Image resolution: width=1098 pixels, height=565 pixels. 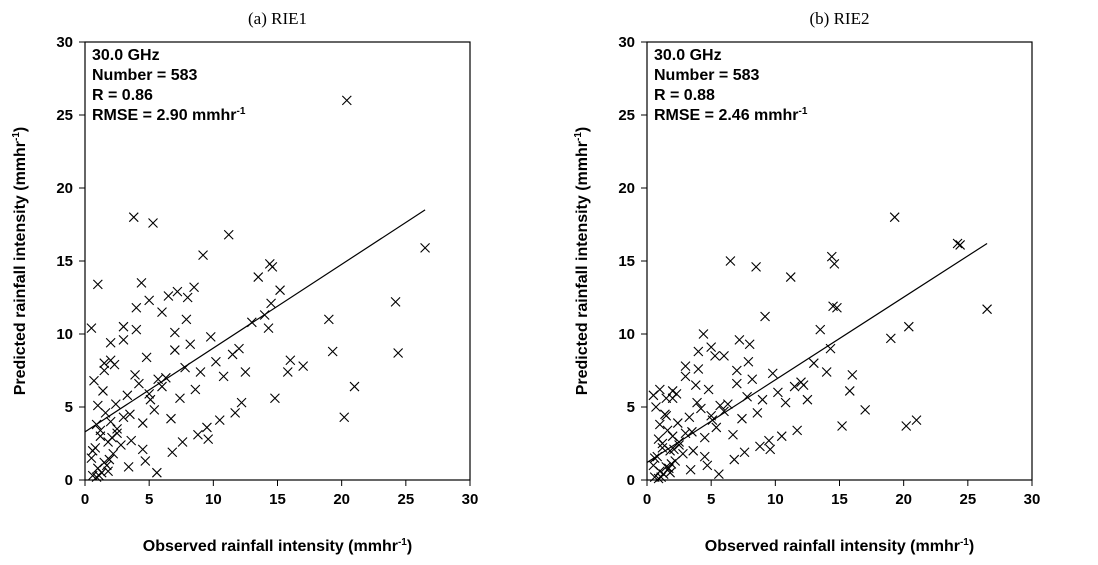 What do you see at coordinates (126, 55) in the screenshot?
I see `stats-annotation-line: 30.0 GHz` at bounding box center [126, 55].